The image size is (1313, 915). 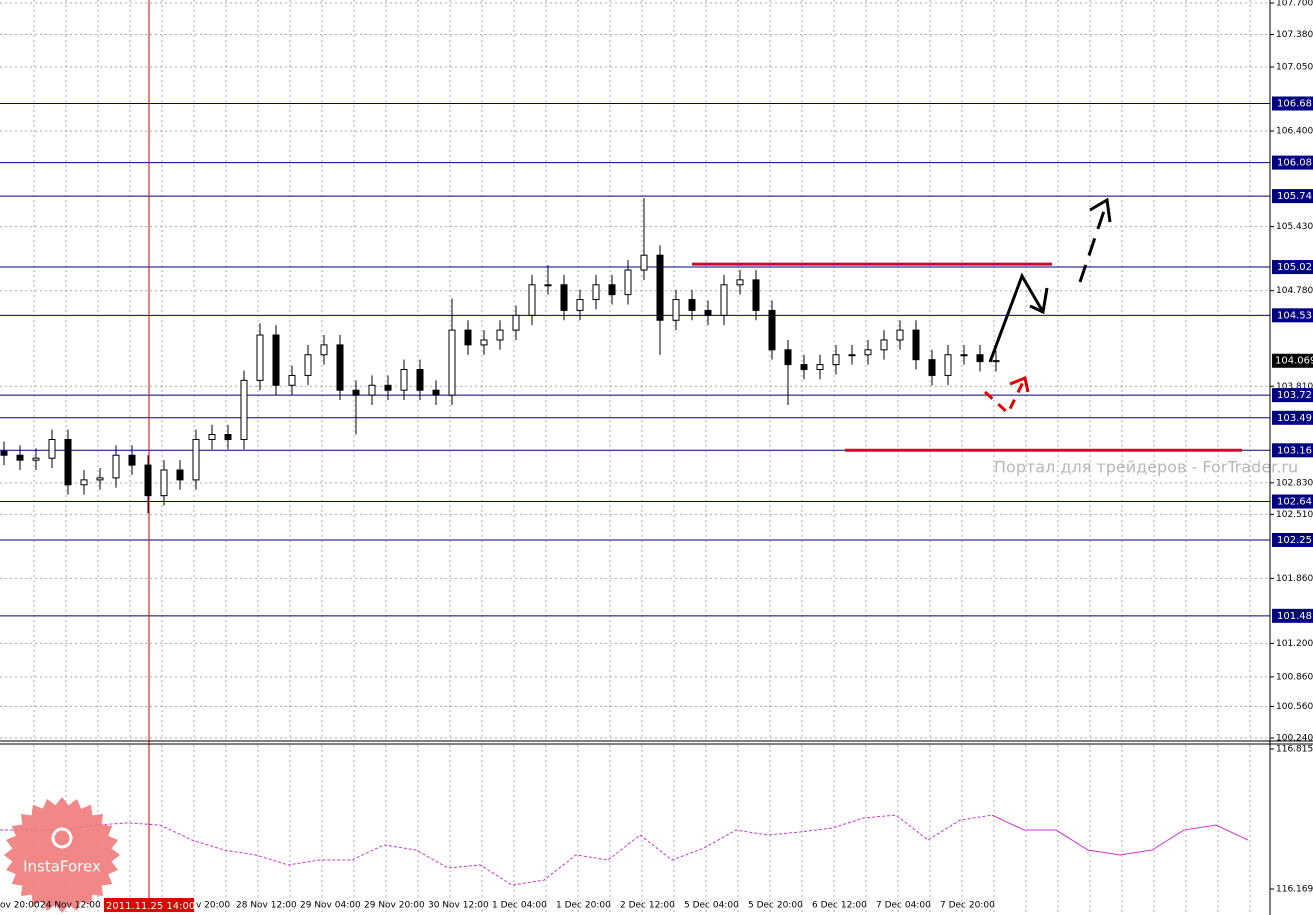 I want to click on level-label: 106.08, so click(x=1294, y=163).